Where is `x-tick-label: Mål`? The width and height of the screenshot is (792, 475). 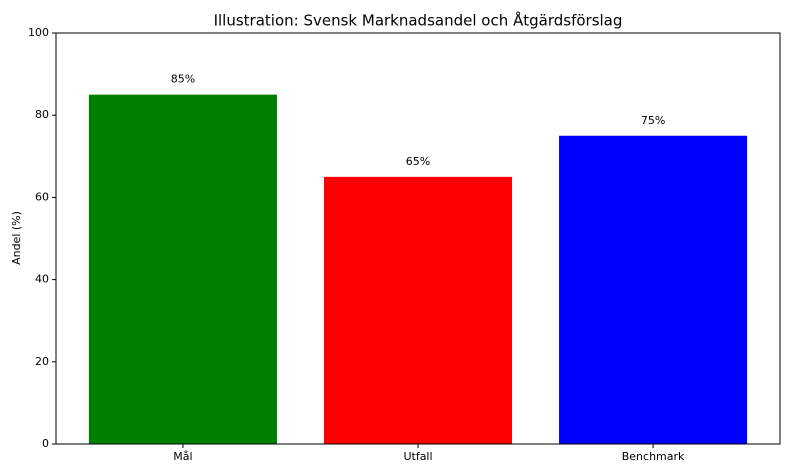
x-tick-label: Mål is located at coordinates (182, 456).